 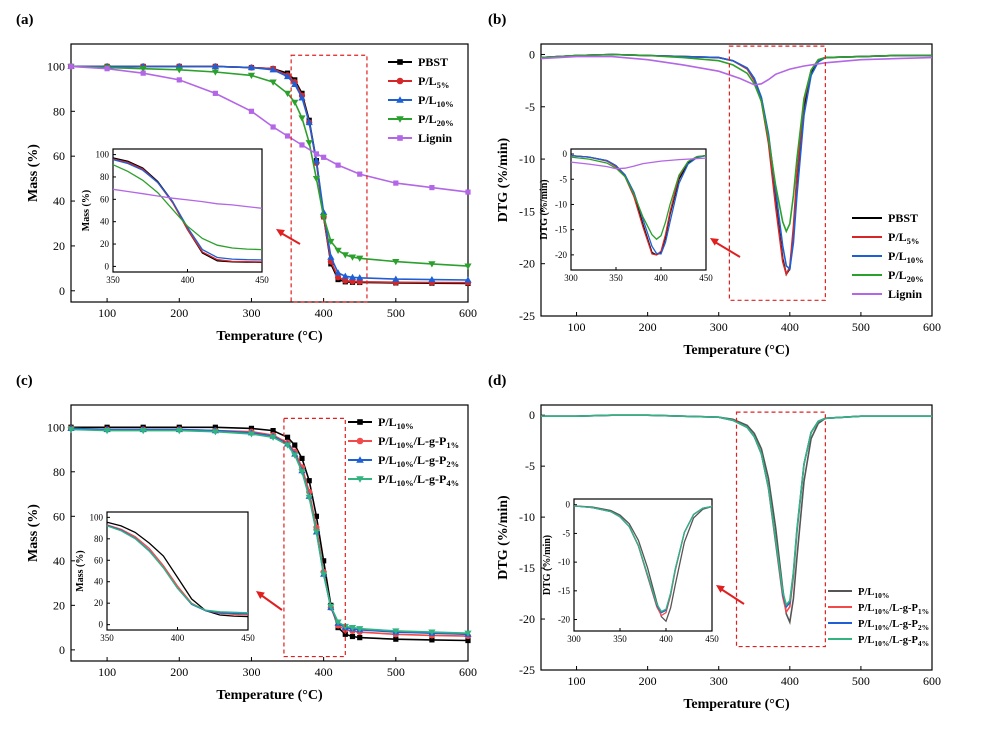 I want to click on legend-marker, so click(x=360, y=459).